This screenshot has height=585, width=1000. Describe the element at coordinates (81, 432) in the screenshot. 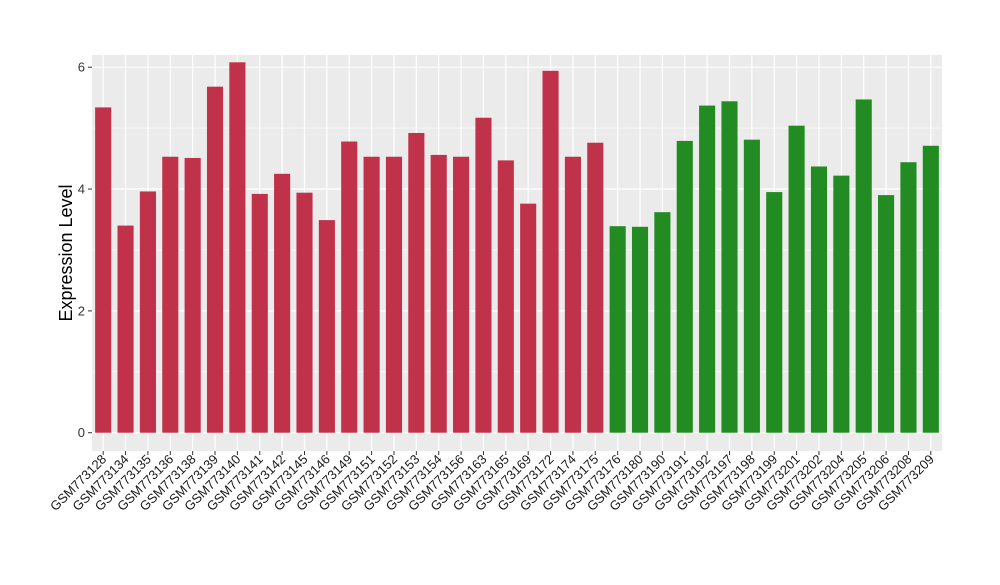

I see `y-tick-label: 0` at that location.